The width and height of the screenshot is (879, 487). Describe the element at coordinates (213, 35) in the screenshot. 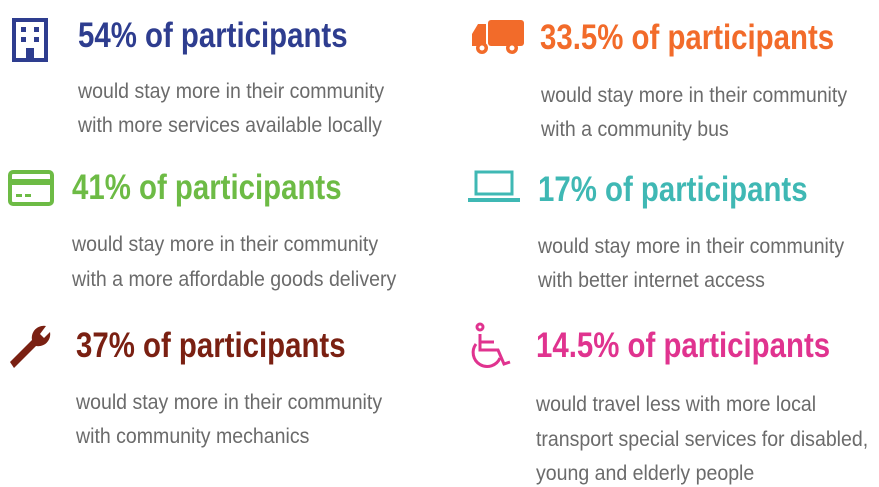

I see `headline: 54% of participants` at that location.